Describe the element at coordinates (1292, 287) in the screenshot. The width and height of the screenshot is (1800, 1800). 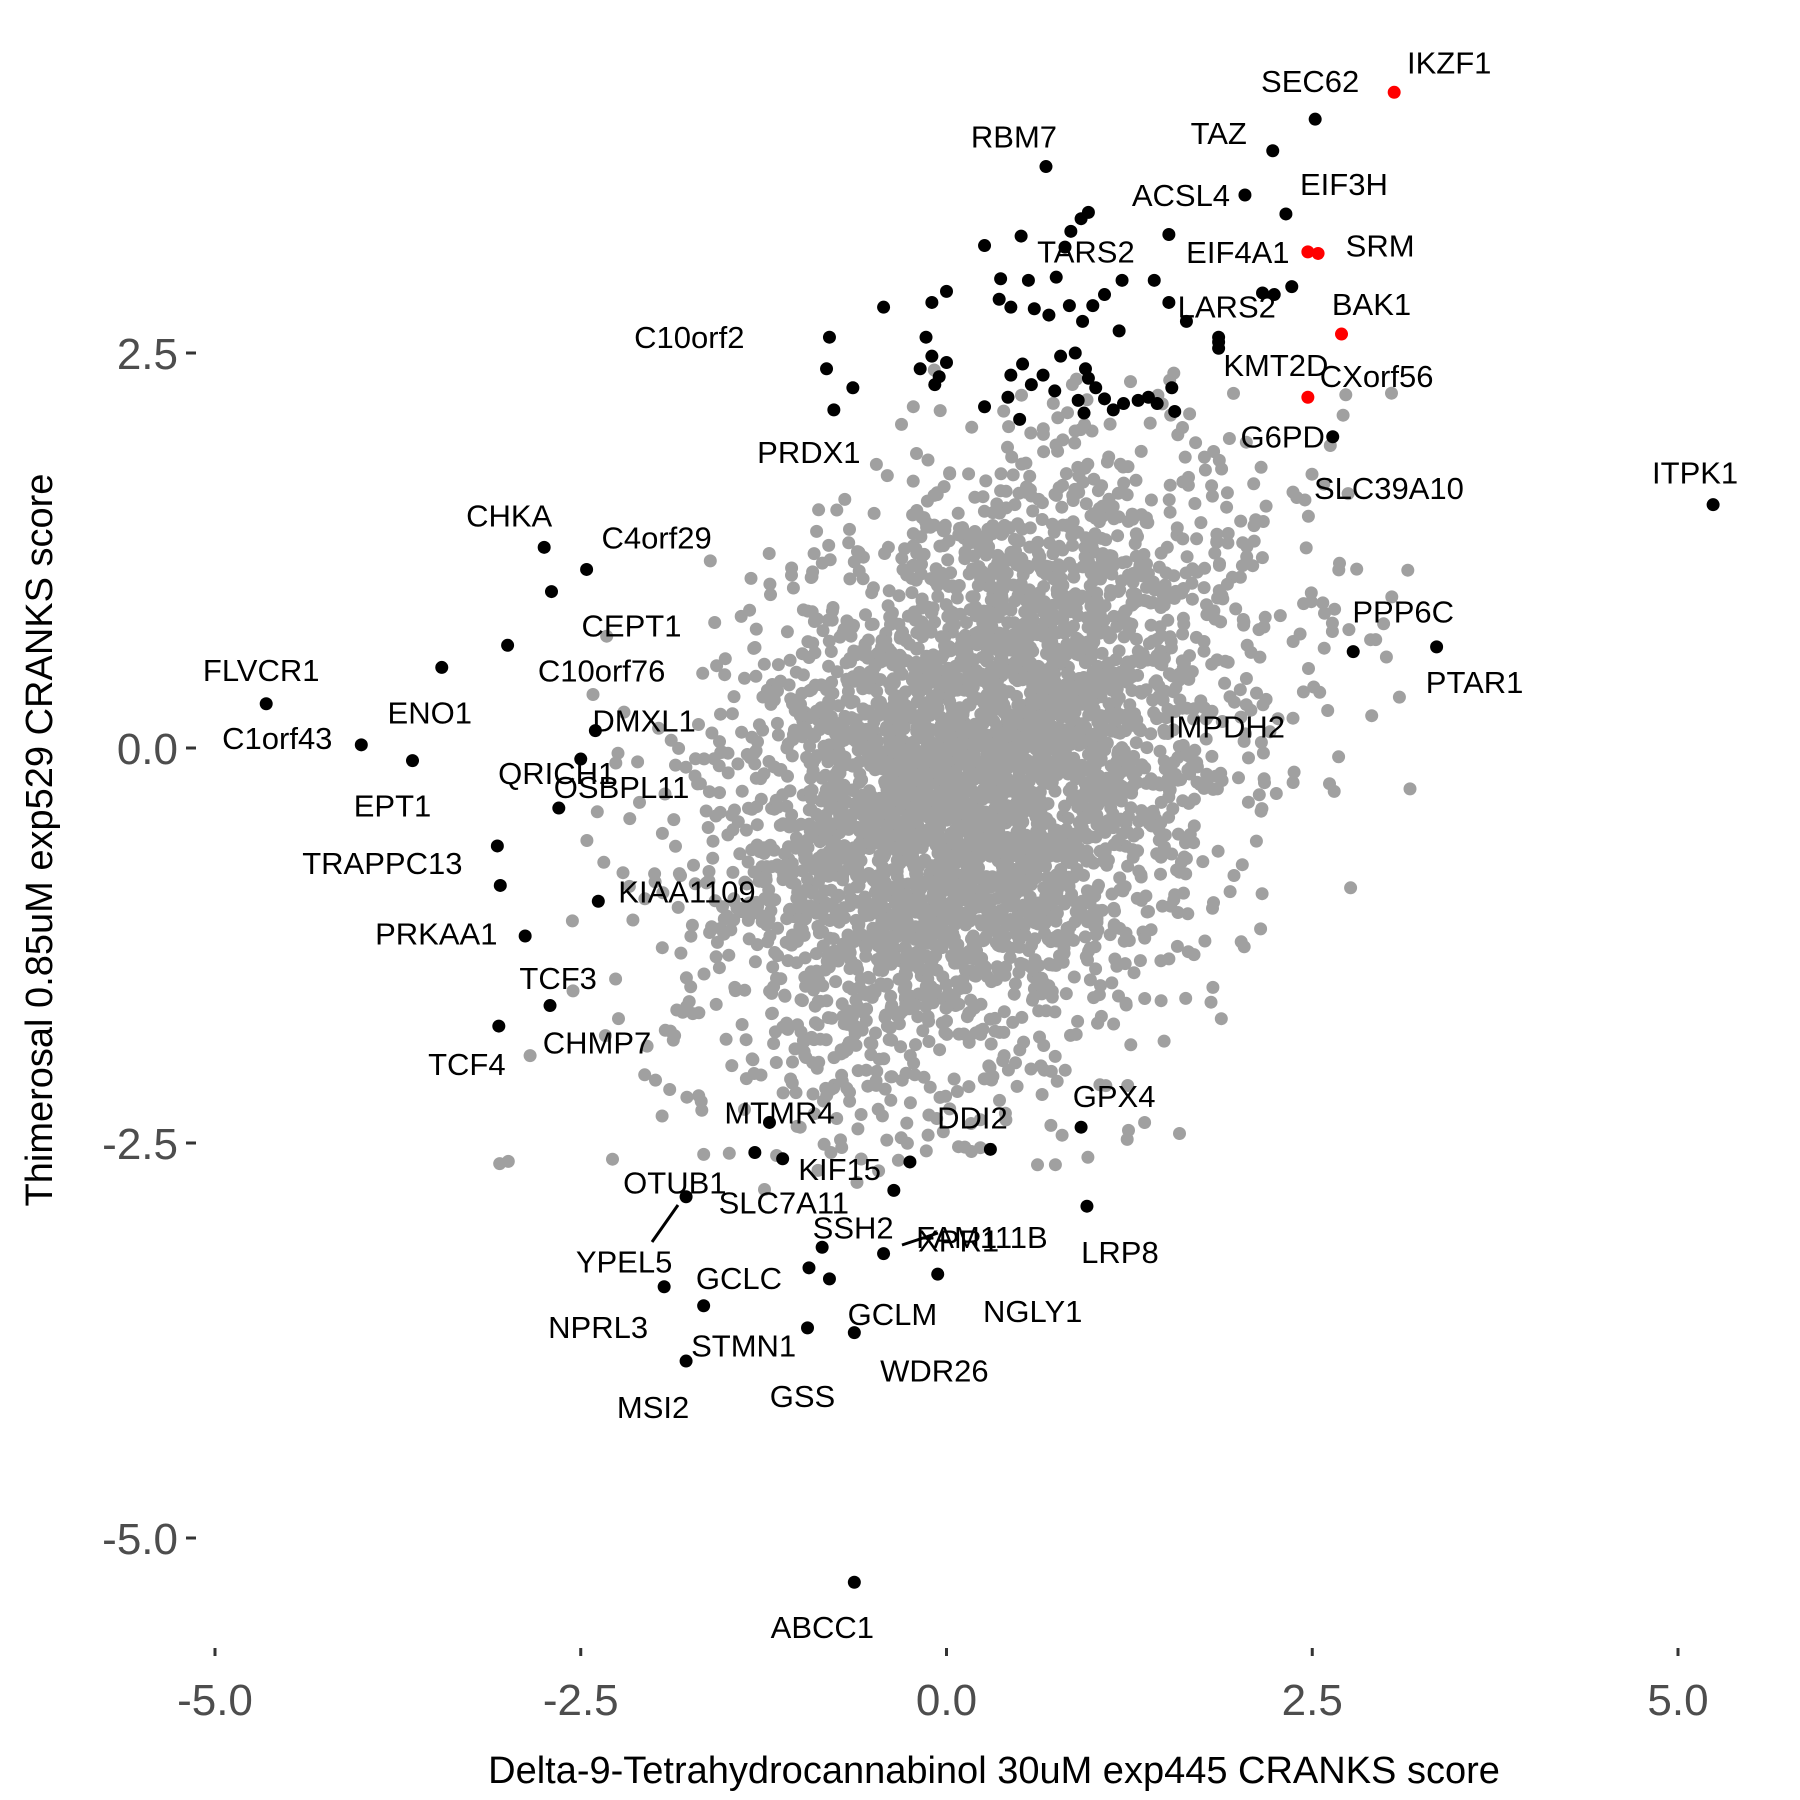
I see `point-lars2` at that location.